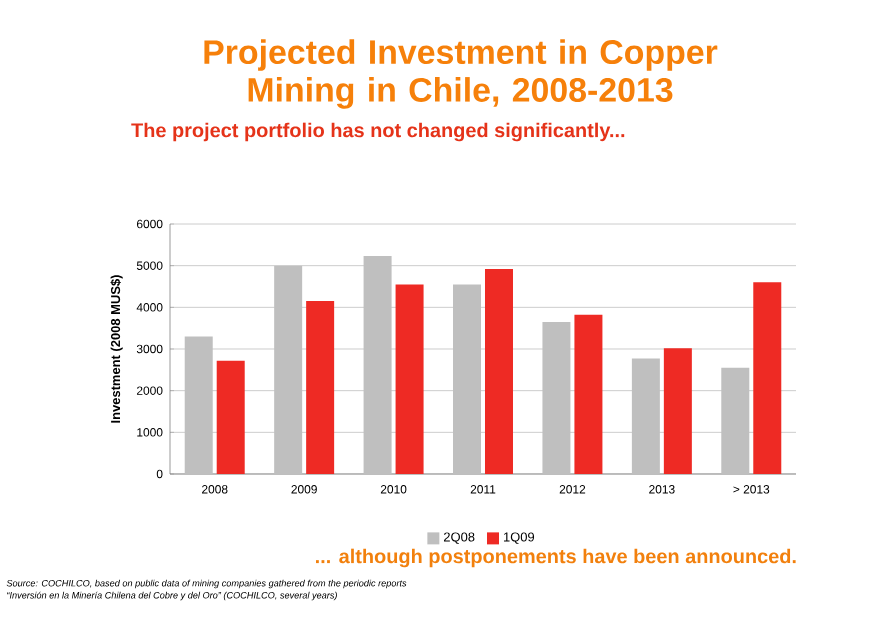 Image resolution: width=878 pixels, height=642 pixels. Describe the element at coordinates (556, 558) in the screenshot. I see `text: ... although postponements have been announced.` at that location.